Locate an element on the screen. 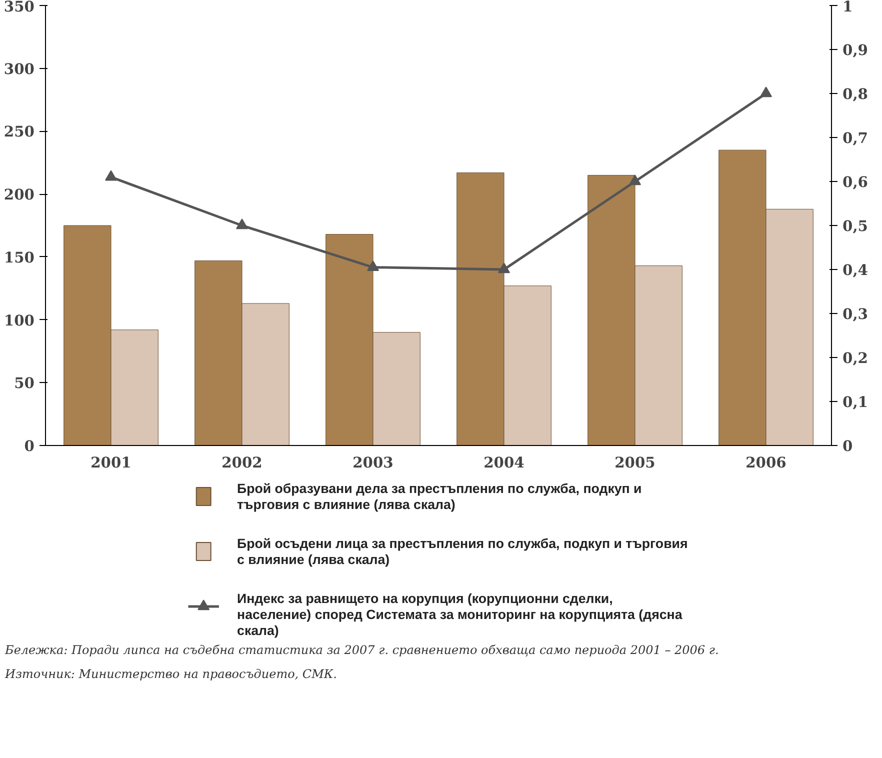  y2-tick-label: 0,9 is located at coordinates (855, 50).